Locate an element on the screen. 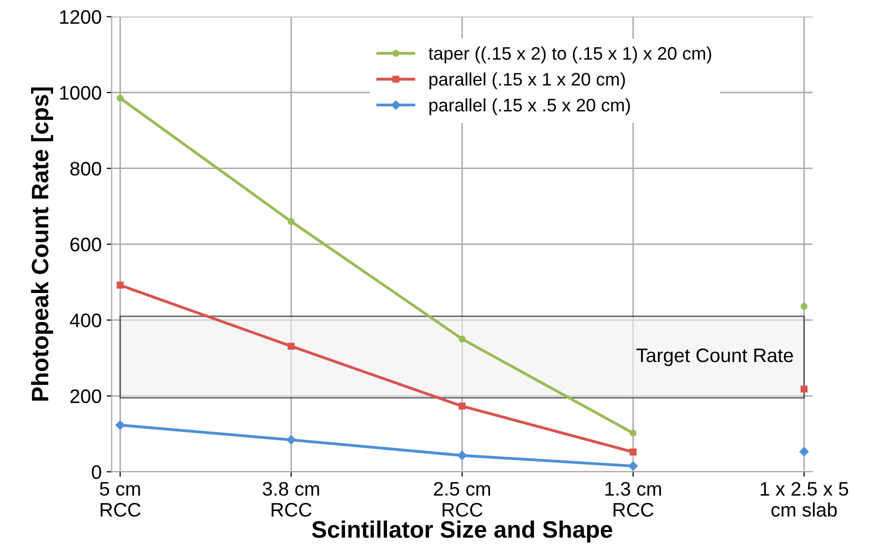 Image resolution: width=893 pixels, height=555 pixels. y-tick-label: 400 is located at coordinates (86, 321).